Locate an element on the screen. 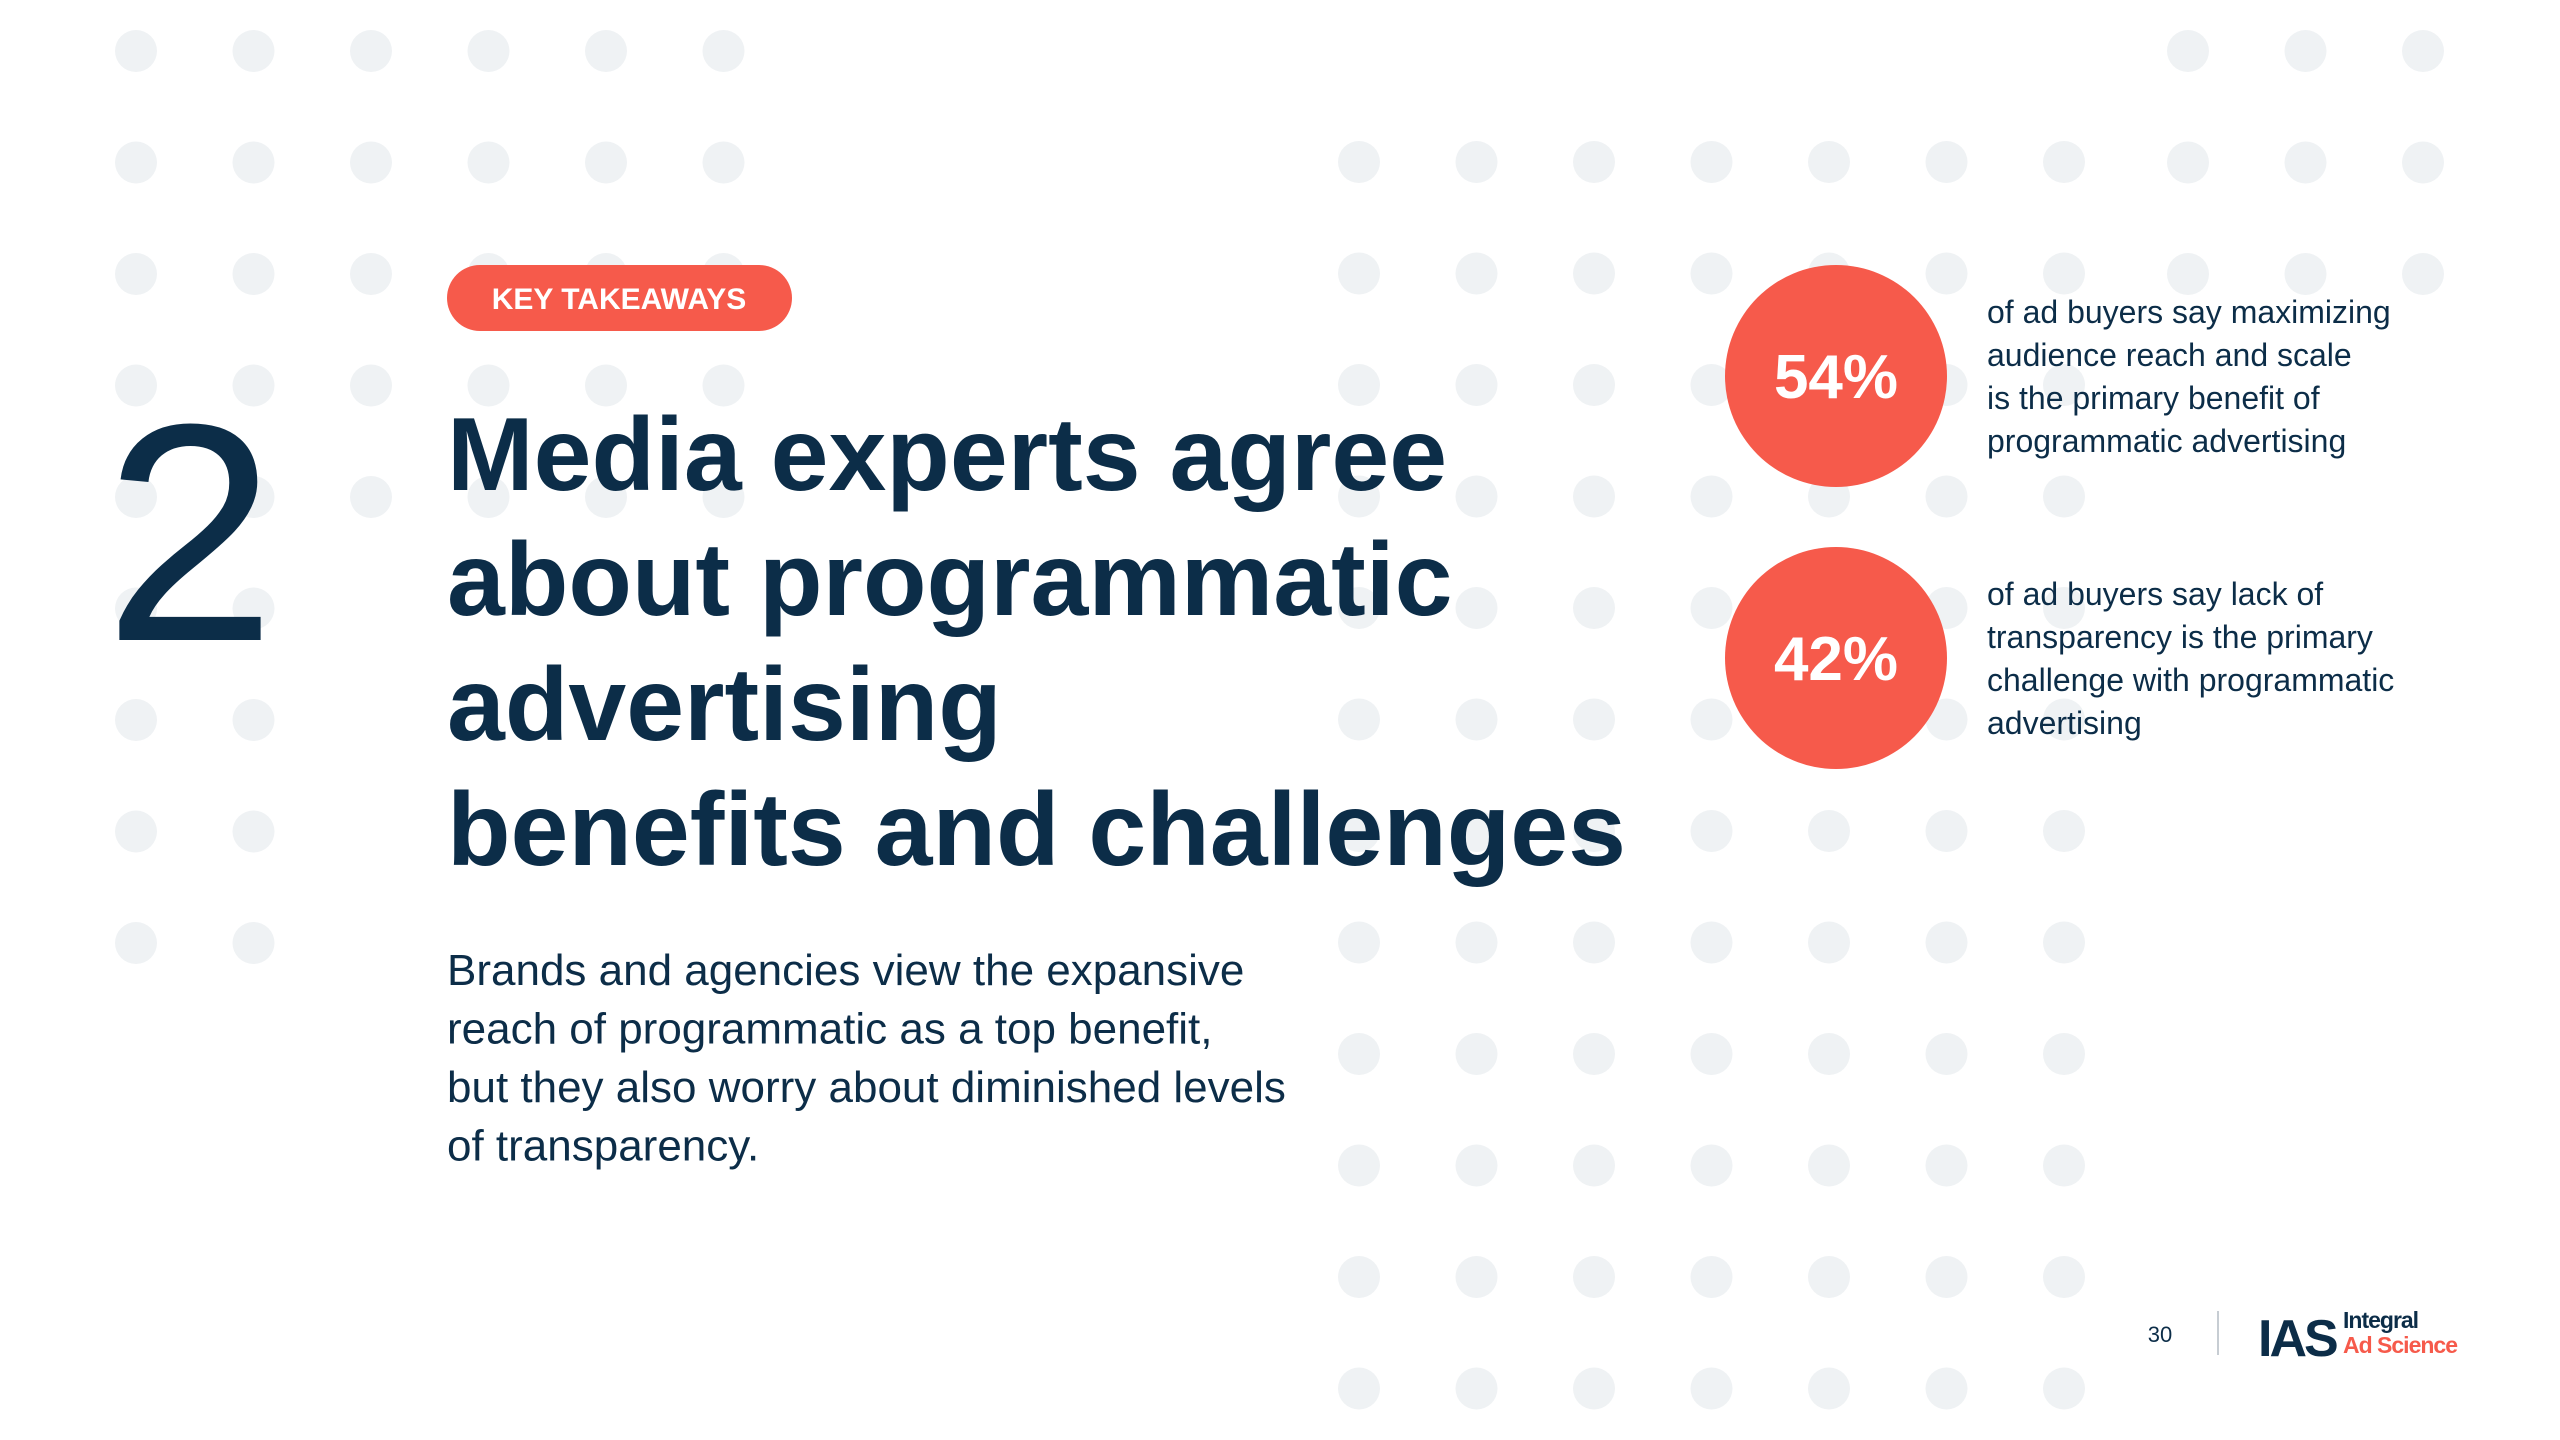 This screenshot has width=2560, height=1440. body-line: Brands and agencies view the expansive is located at coordinates (845, 970).